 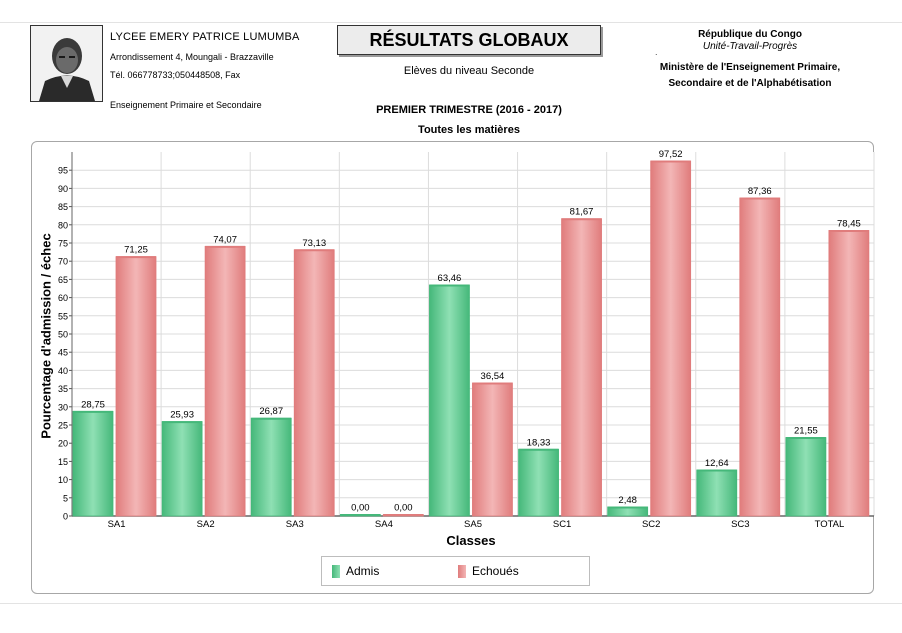 What do you see at coordinates (65, 498) in the screenshot?
I see `y-tick-label: 5` at bounding box center [65, 498].